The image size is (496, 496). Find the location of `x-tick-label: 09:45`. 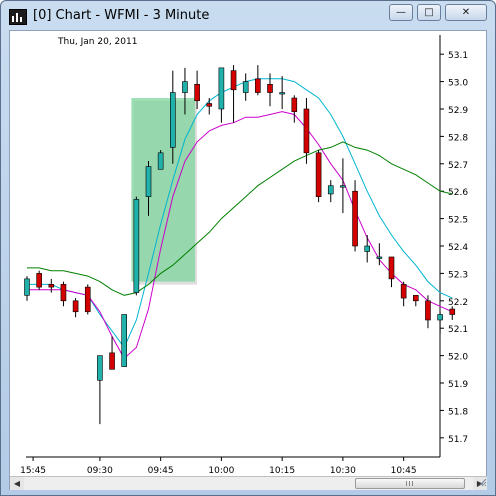

x-tick-label: 09:45 is located at coordinates (161, 470).